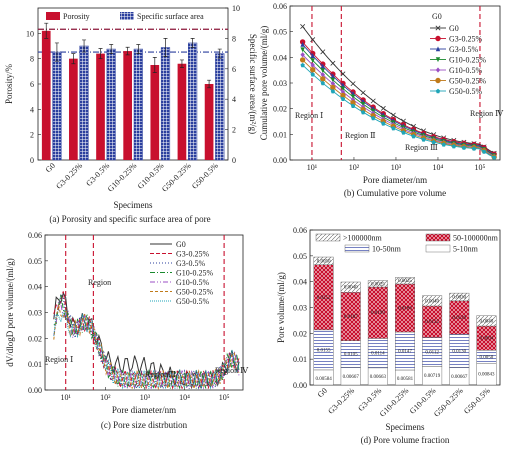  Describe the element at coordinates (10, 312) in the screenshot. I see `y-axis-title: dV/dlogD pore volume/(ml/g)` at that location.